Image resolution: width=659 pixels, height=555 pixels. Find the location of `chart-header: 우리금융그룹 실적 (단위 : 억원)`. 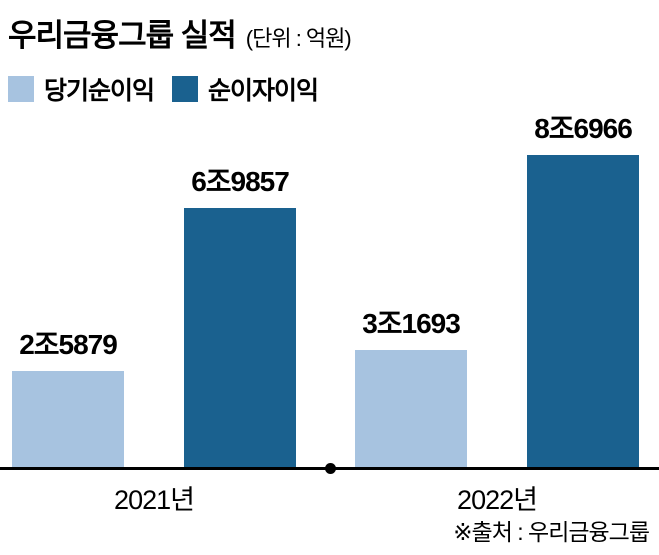

chart-header: 우리금융그룹 실적 (단위 : 억원) is located at coordinates (329, 27).